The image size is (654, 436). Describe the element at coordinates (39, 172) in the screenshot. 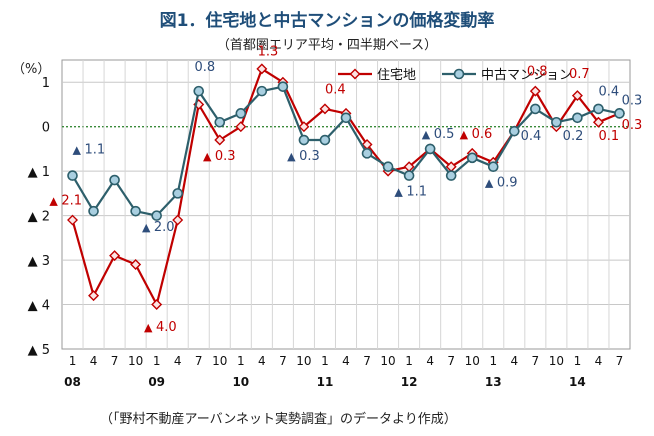

I see `y-tick-label: ▲ 1` at that location.